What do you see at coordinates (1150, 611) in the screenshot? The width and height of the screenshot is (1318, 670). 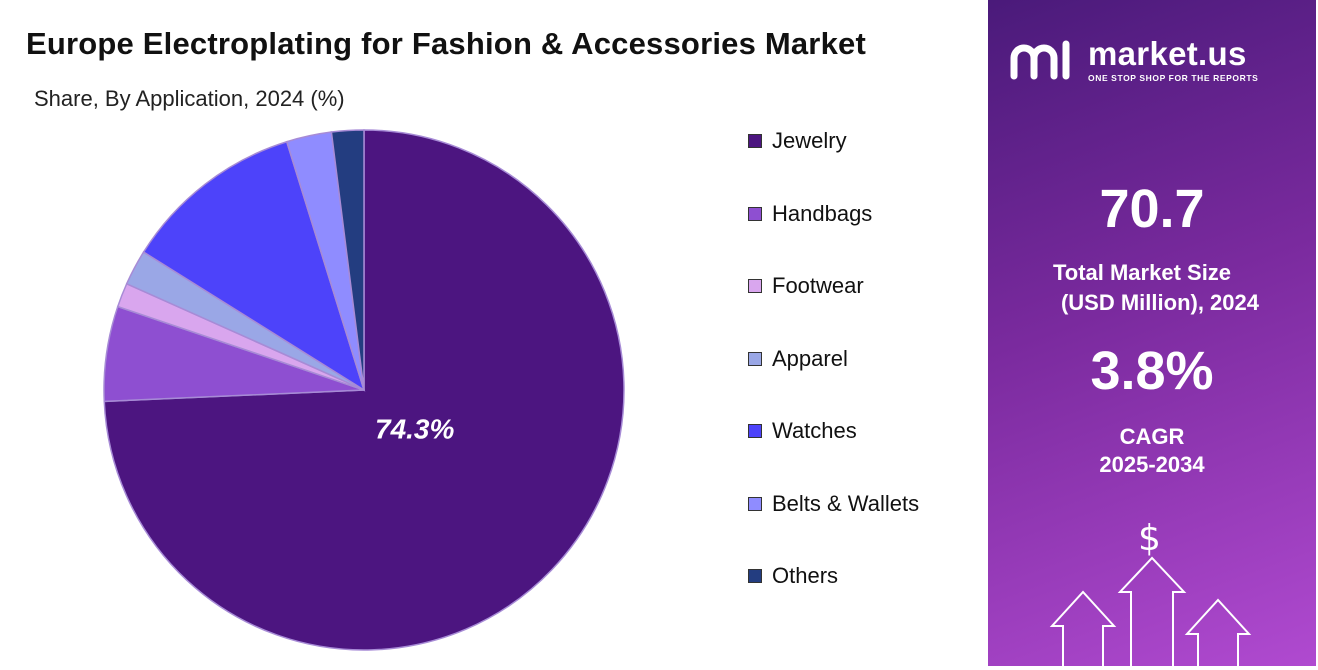 I see `growth-arrows-icon` at bounding box center [1150, 611].